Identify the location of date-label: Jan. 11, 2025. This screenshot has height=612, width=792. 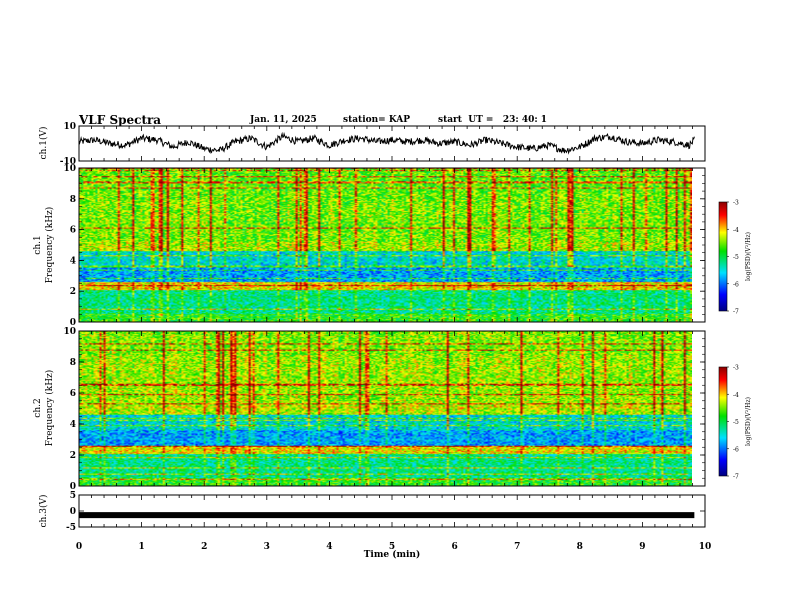
(283, 120).